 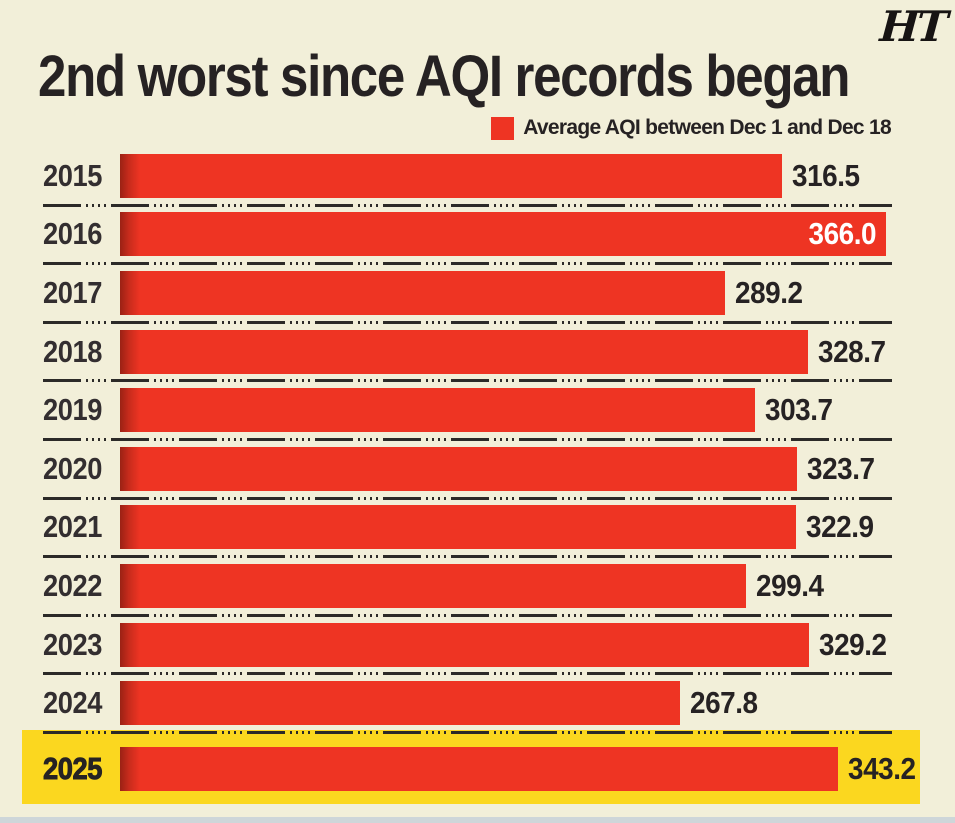 What do you see at coordinates (72, 234) in the screenshot?
I see `year-label-2016: 2016` at bounding box center [72, 234].